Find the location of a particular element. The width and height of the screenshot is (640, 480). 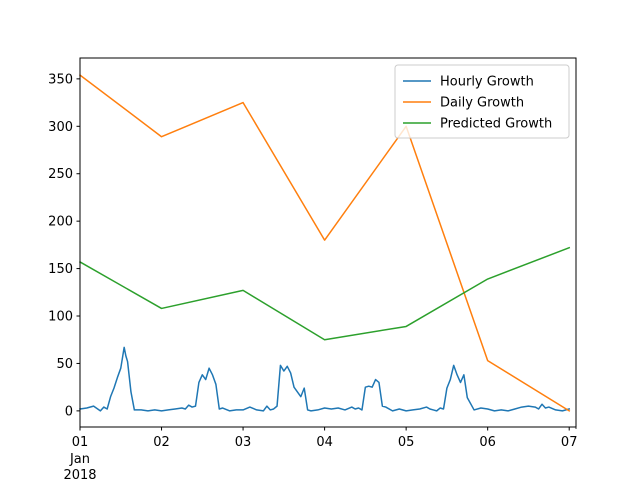

y-tick-label: 0 is located at coordinates (69, 411).